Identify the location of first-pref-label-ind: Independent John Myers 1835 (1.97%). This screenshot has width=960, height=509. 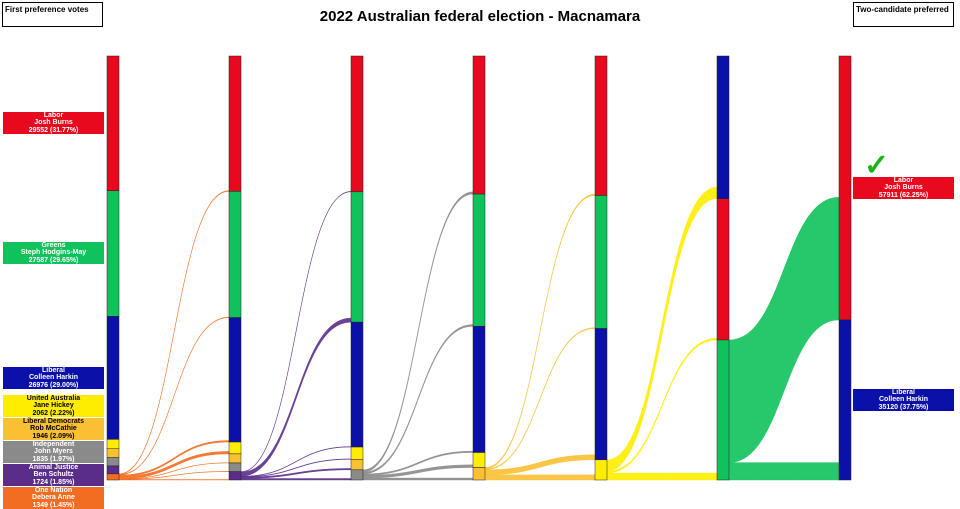
(53, 452).